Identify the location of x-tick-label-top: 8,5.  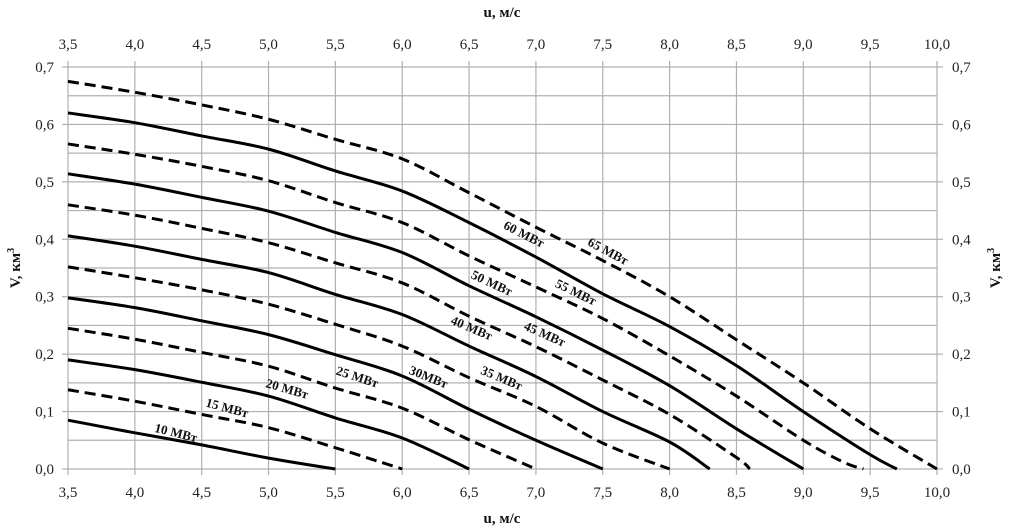
(736, 45).